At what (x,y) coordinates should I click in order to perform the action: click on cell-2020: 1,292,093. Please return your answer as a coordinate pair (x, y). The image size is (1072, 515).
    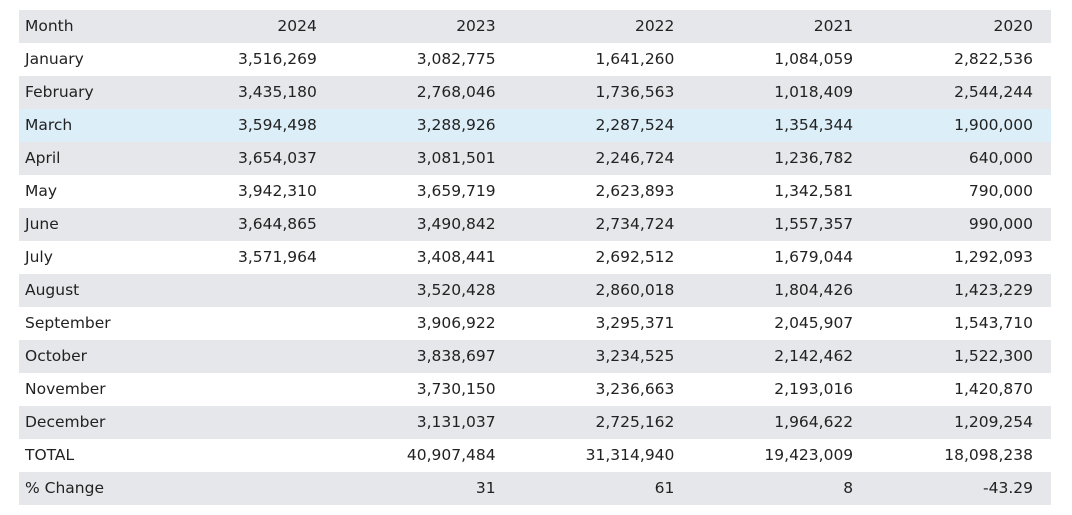
    Looking at the image, I should click on (993, 257).